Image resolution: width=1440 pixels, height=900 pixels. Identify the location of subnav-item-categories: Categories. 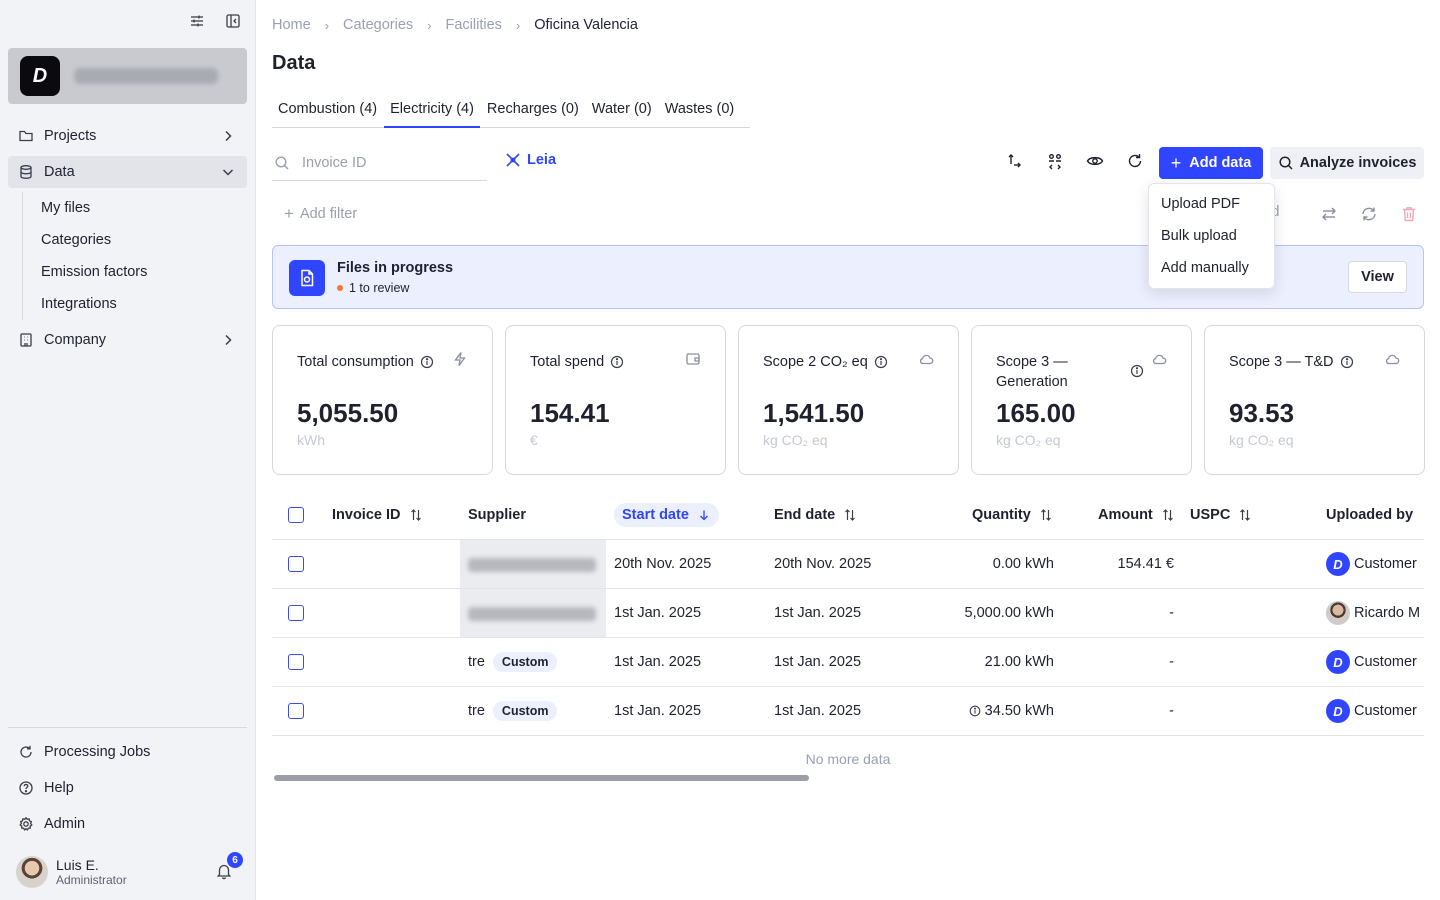
(76, 240).